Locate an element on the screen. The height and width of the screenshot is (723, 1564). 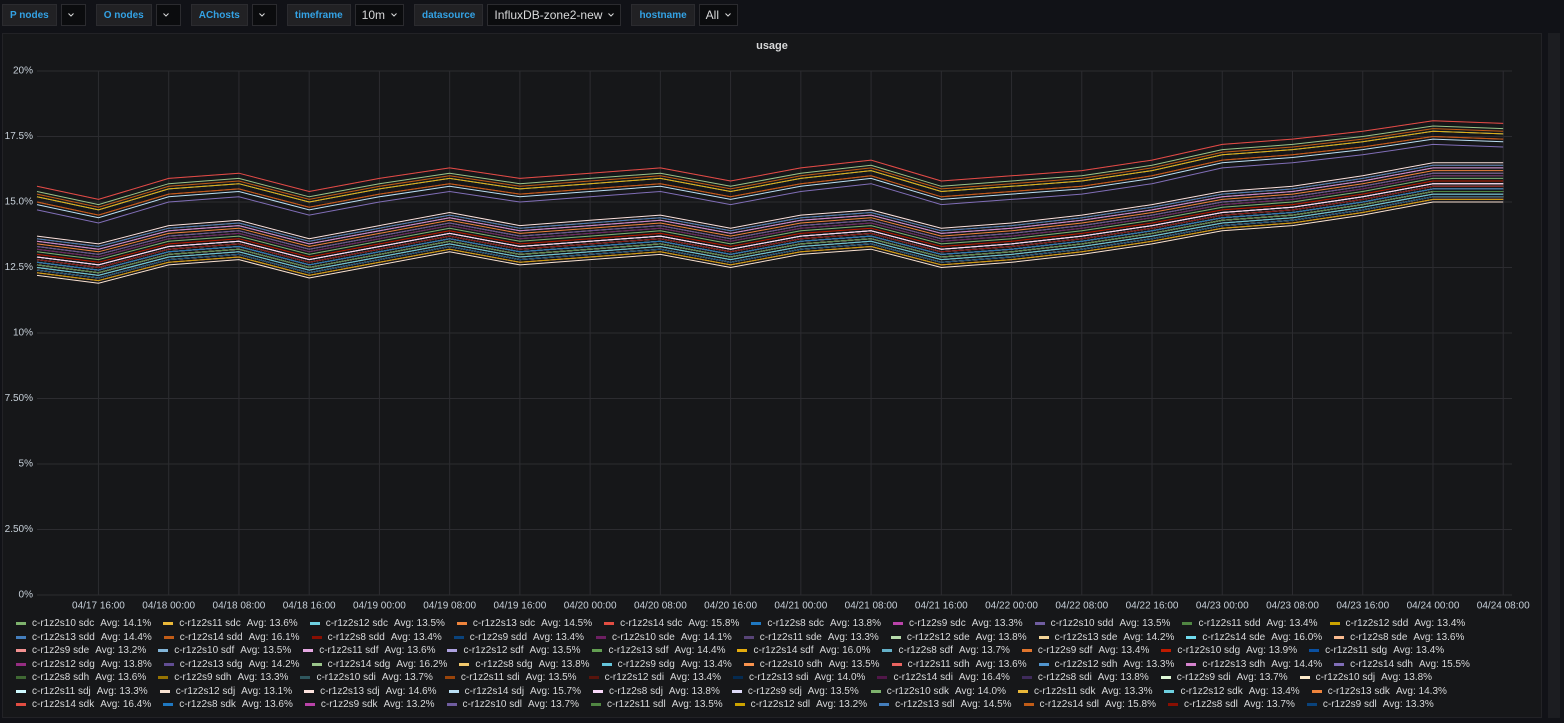
legend-avg: Avg: 14.2% is located at coordinates (274, 665).